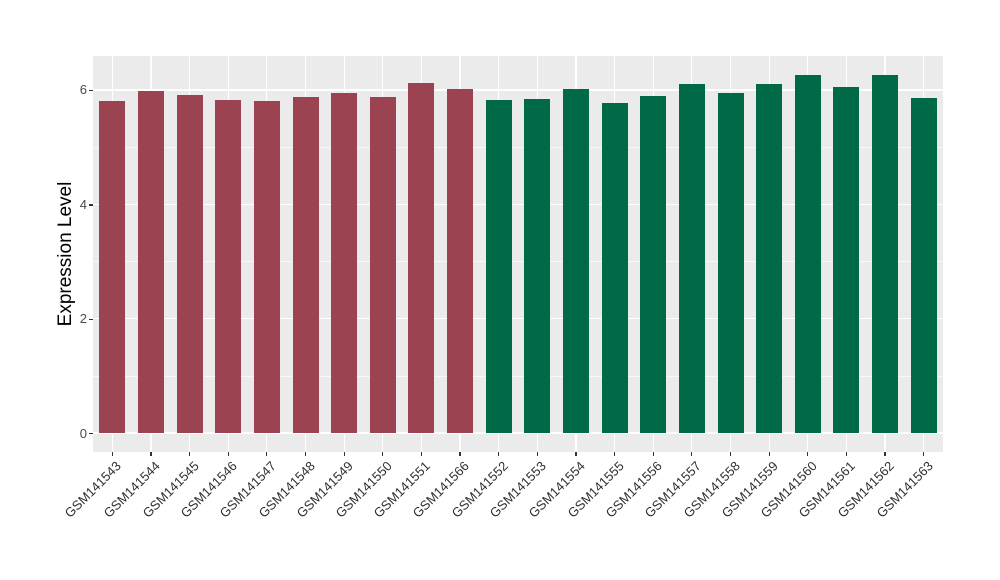  I want to click on y-tick-label: 6, so click(83, 90).